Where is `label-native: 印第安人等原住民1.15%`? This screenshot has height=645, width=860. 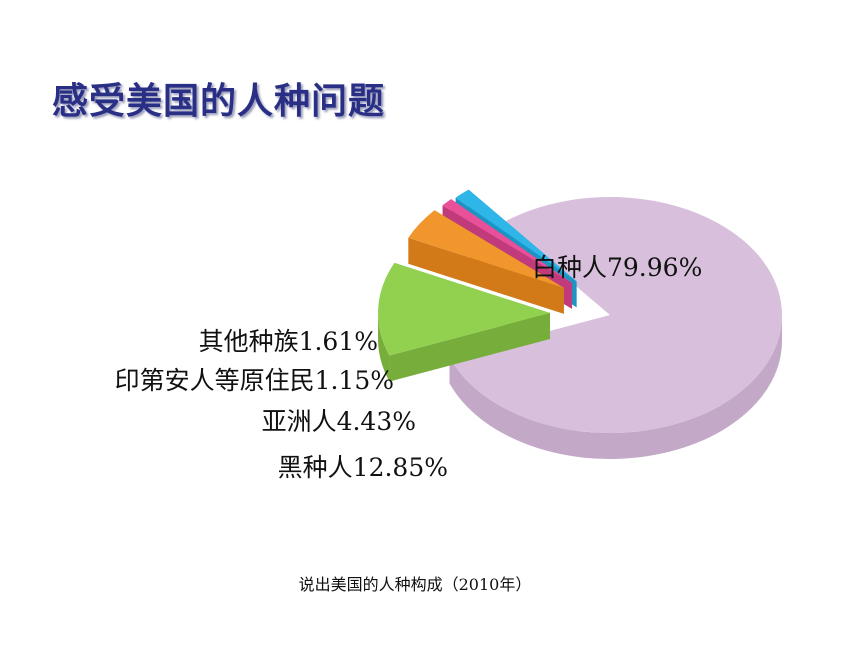
label-native: 印第安人等原住民1.15% is located at coordinates (254, 380).